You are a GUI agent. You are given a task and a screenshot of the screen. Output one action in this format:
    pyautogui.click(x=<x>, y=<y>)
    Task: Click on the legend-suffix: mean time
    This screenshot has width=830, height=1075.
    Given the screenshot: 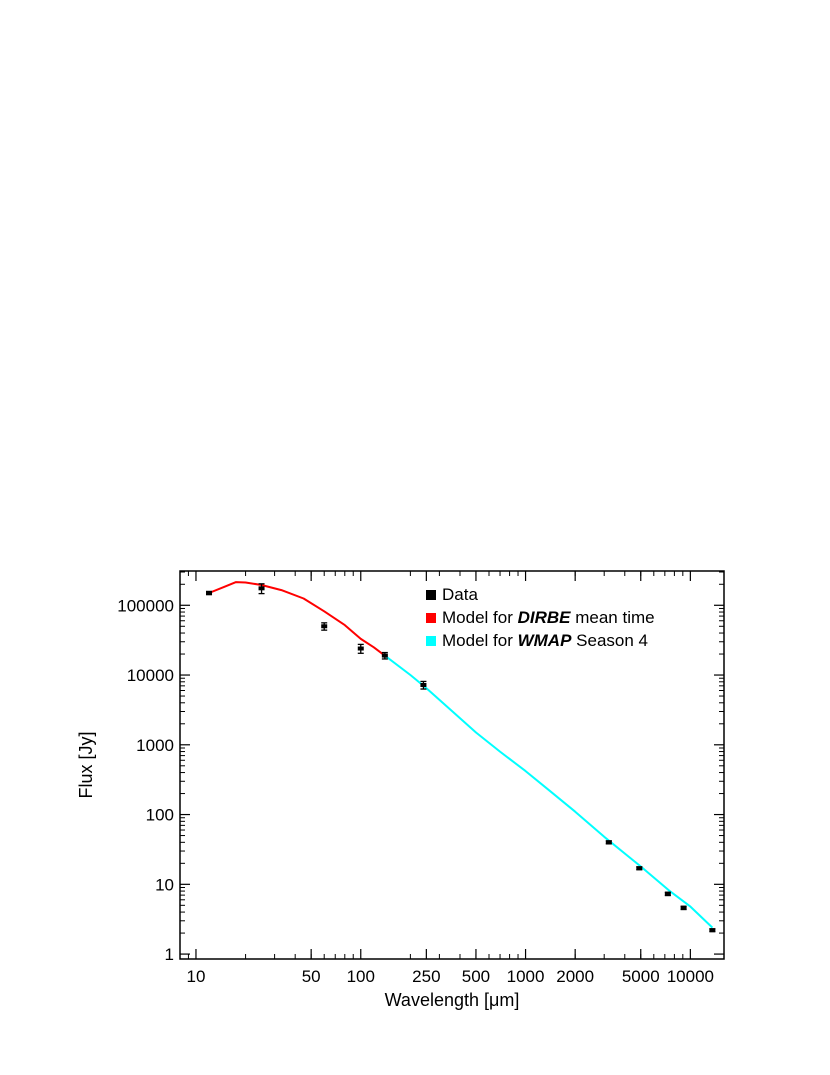 What is the action you would take?
    pyautogui.click(x=613, y=617)
    